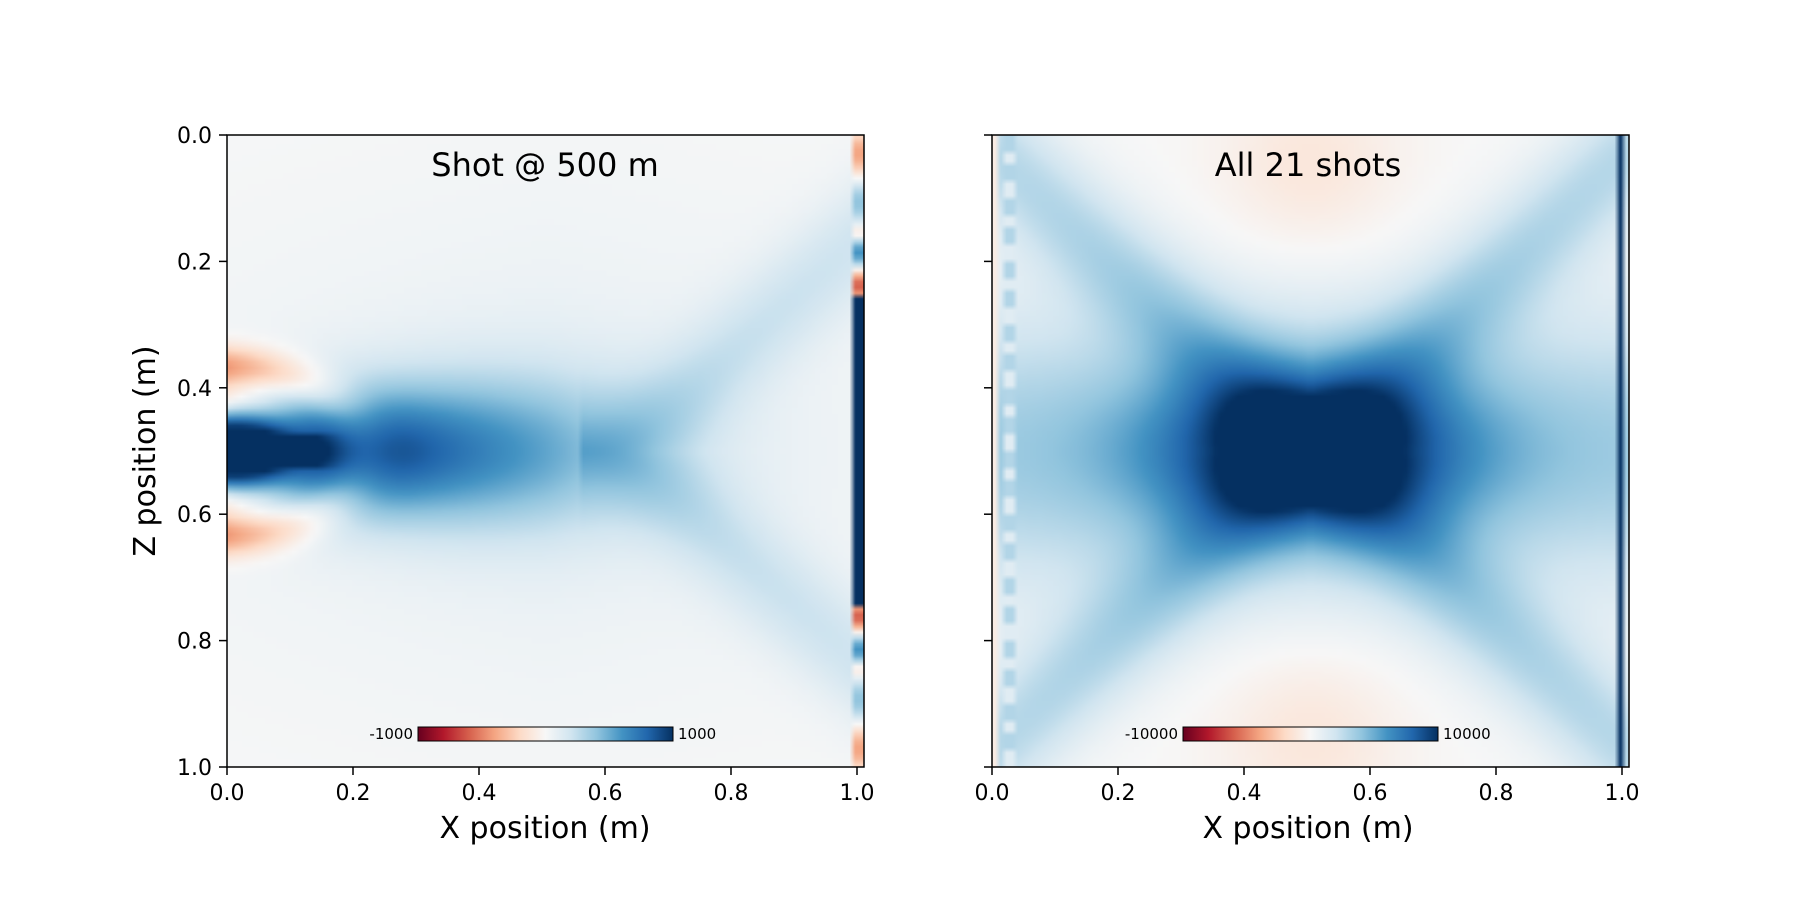 This screenshot has height=900, width=1800. I want to click on x-axis-label-left: X position (m), so click(544, 828).